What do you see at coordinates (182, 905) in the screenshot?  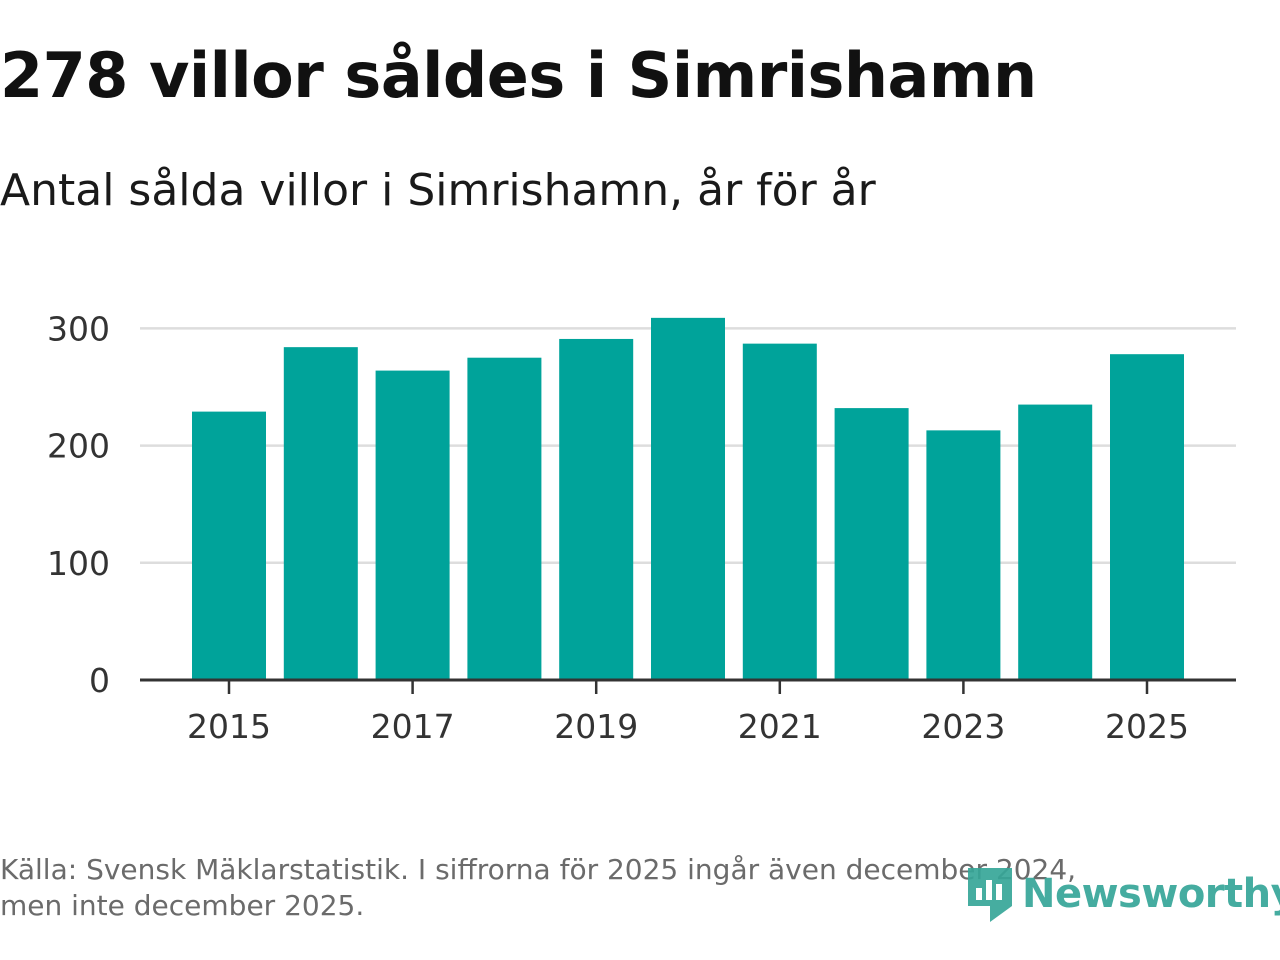 I see `source-line-2: men inte december 2025.` at bounding box center [182, 905].